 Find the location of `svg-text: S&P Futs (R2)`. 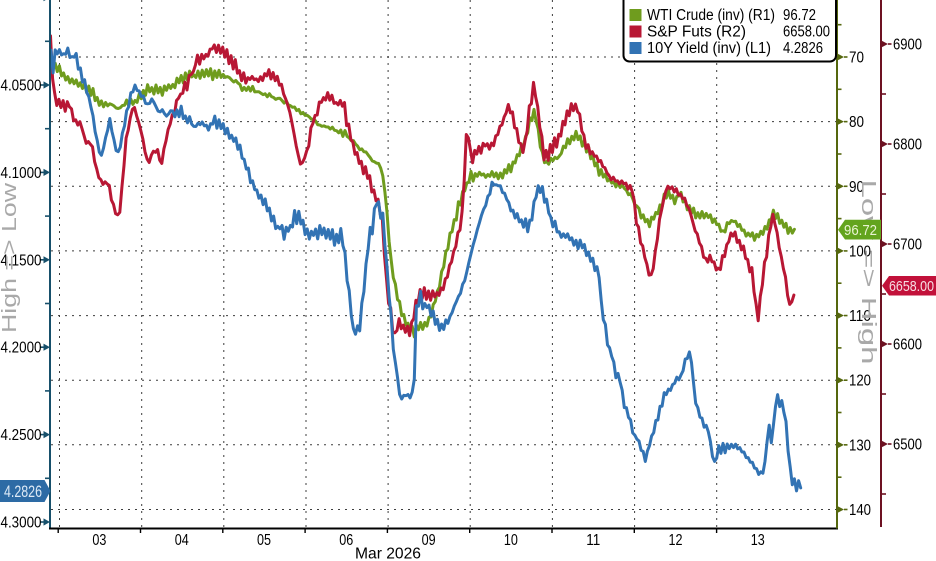

svg-text: S&P Futs (R2) is located at coordinates (696, 32).